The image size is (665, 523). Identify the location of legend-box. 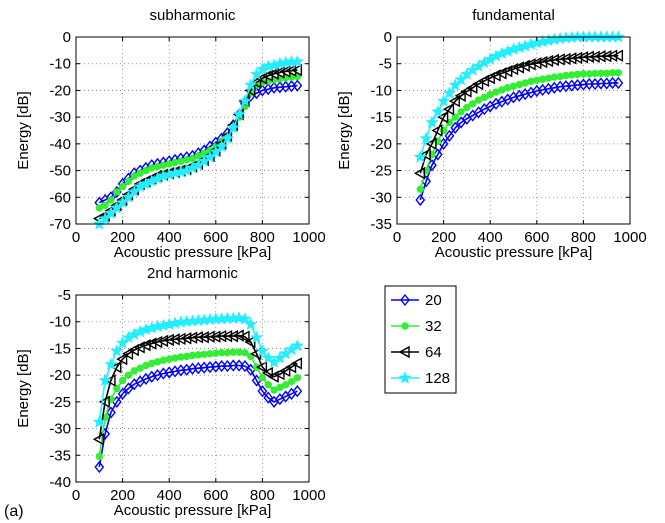
(420, 339).